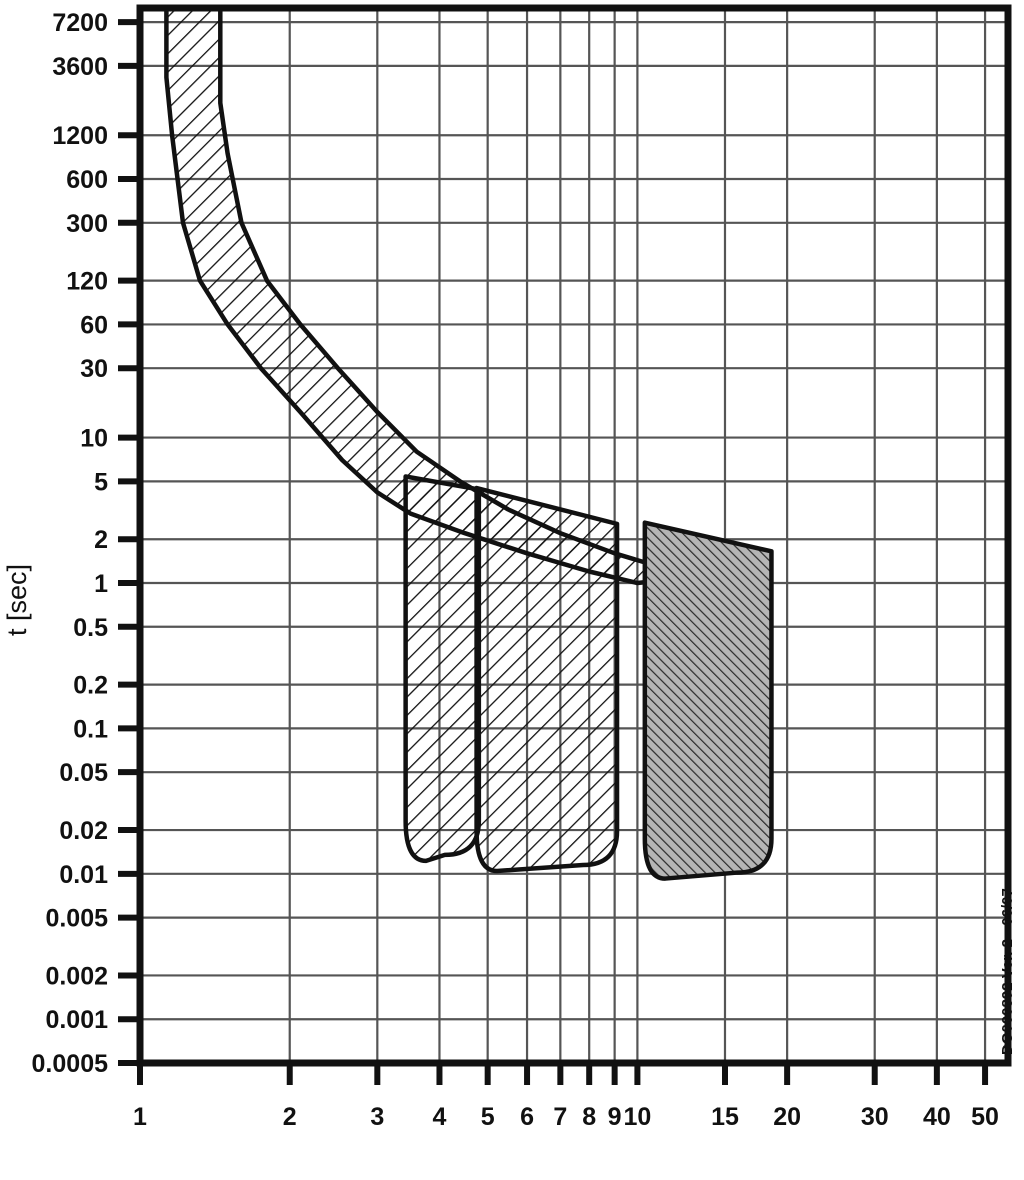 This screenshot has width=1024, height=1180. Describe the element at coordinates (615, 1117) in the screenshot. I see `x-tick-label: 9` at that location.